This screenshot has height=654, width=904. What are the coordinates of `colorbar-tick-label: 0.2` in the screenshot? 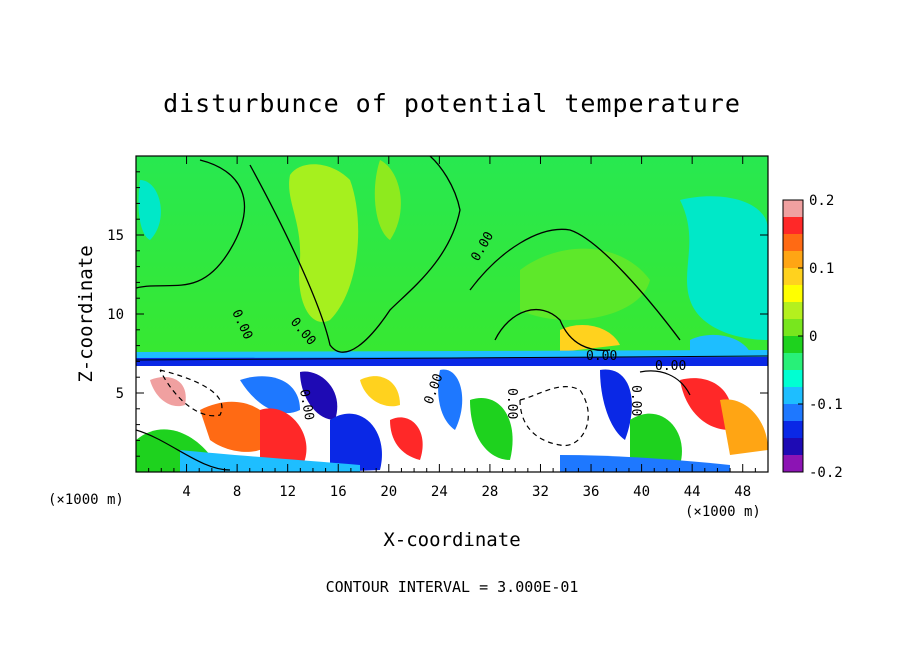 It's located at (821, 201).